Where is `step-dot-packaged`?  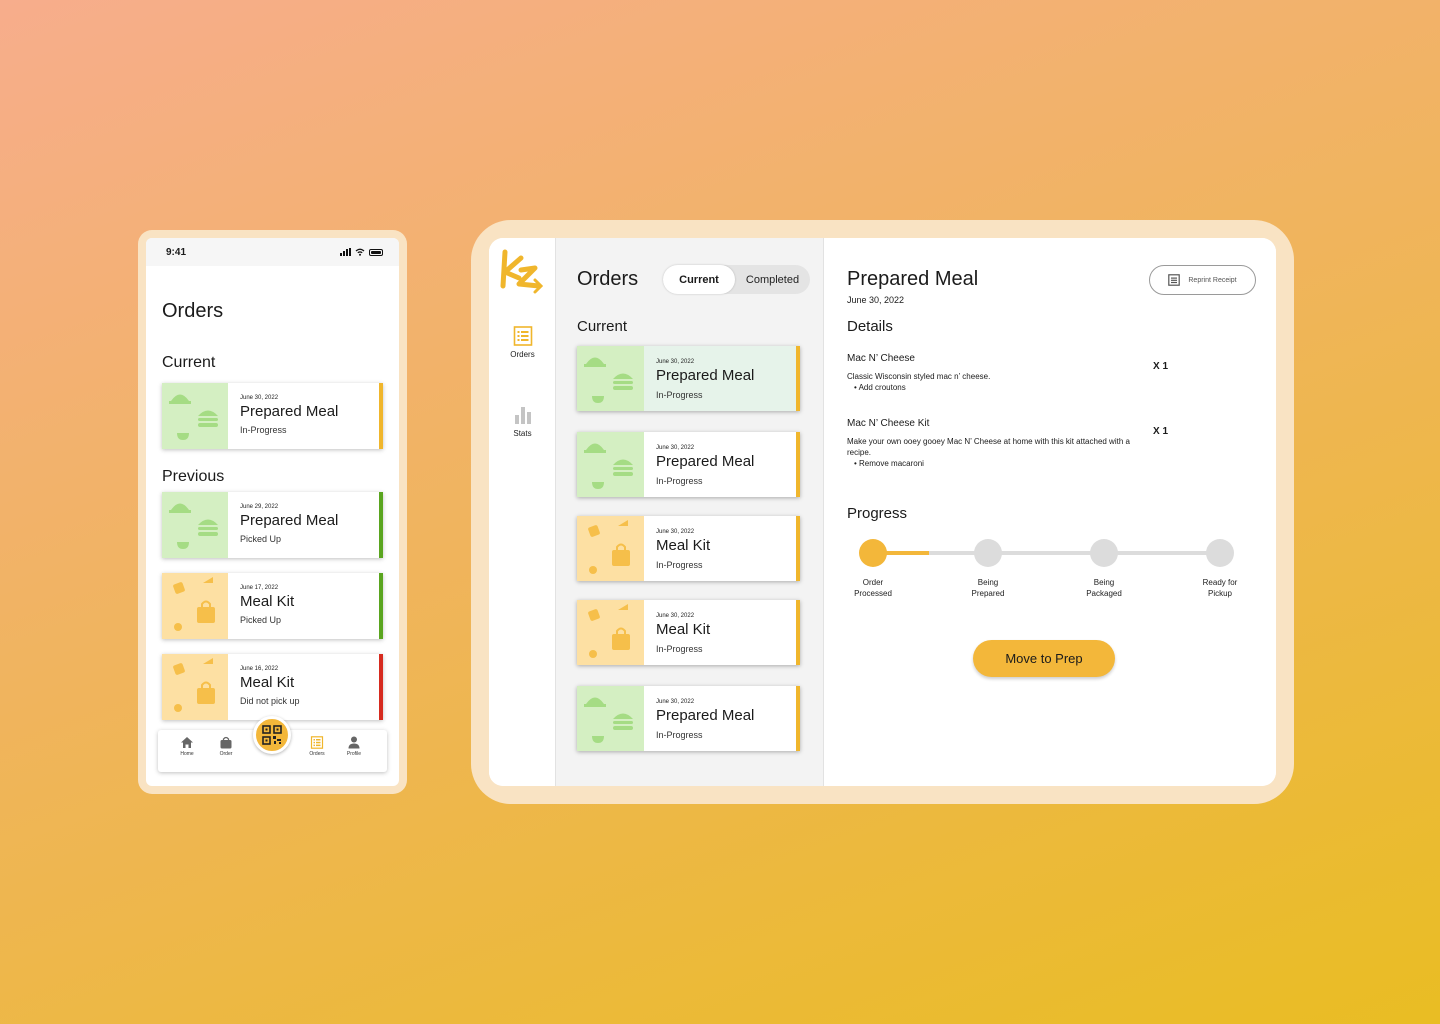
step-dot-packaged is located at coordinates (1104, 553).